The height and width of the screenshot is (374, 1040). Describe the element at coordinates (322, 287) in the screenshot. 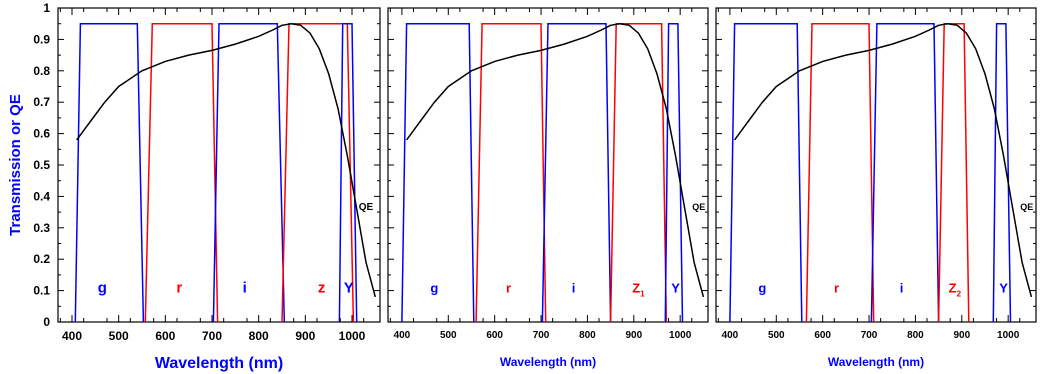

I see `band-label-z: z` at that location.